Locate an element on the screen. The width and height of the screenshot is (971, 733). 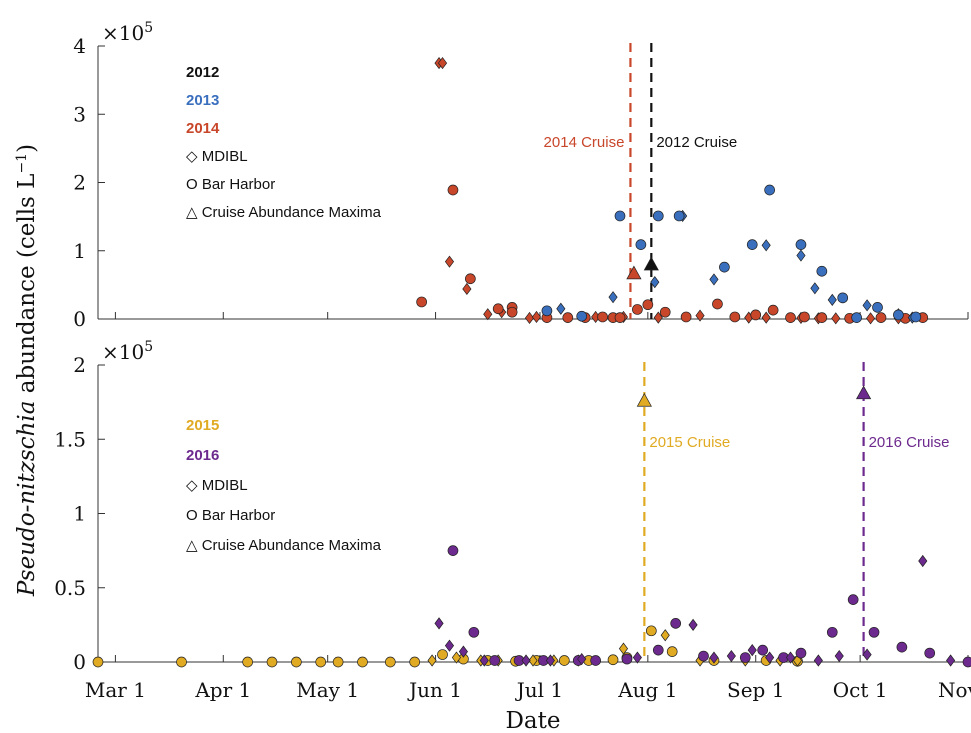
x-tick-label: Jul 1 is located at coordinates (539, 690).